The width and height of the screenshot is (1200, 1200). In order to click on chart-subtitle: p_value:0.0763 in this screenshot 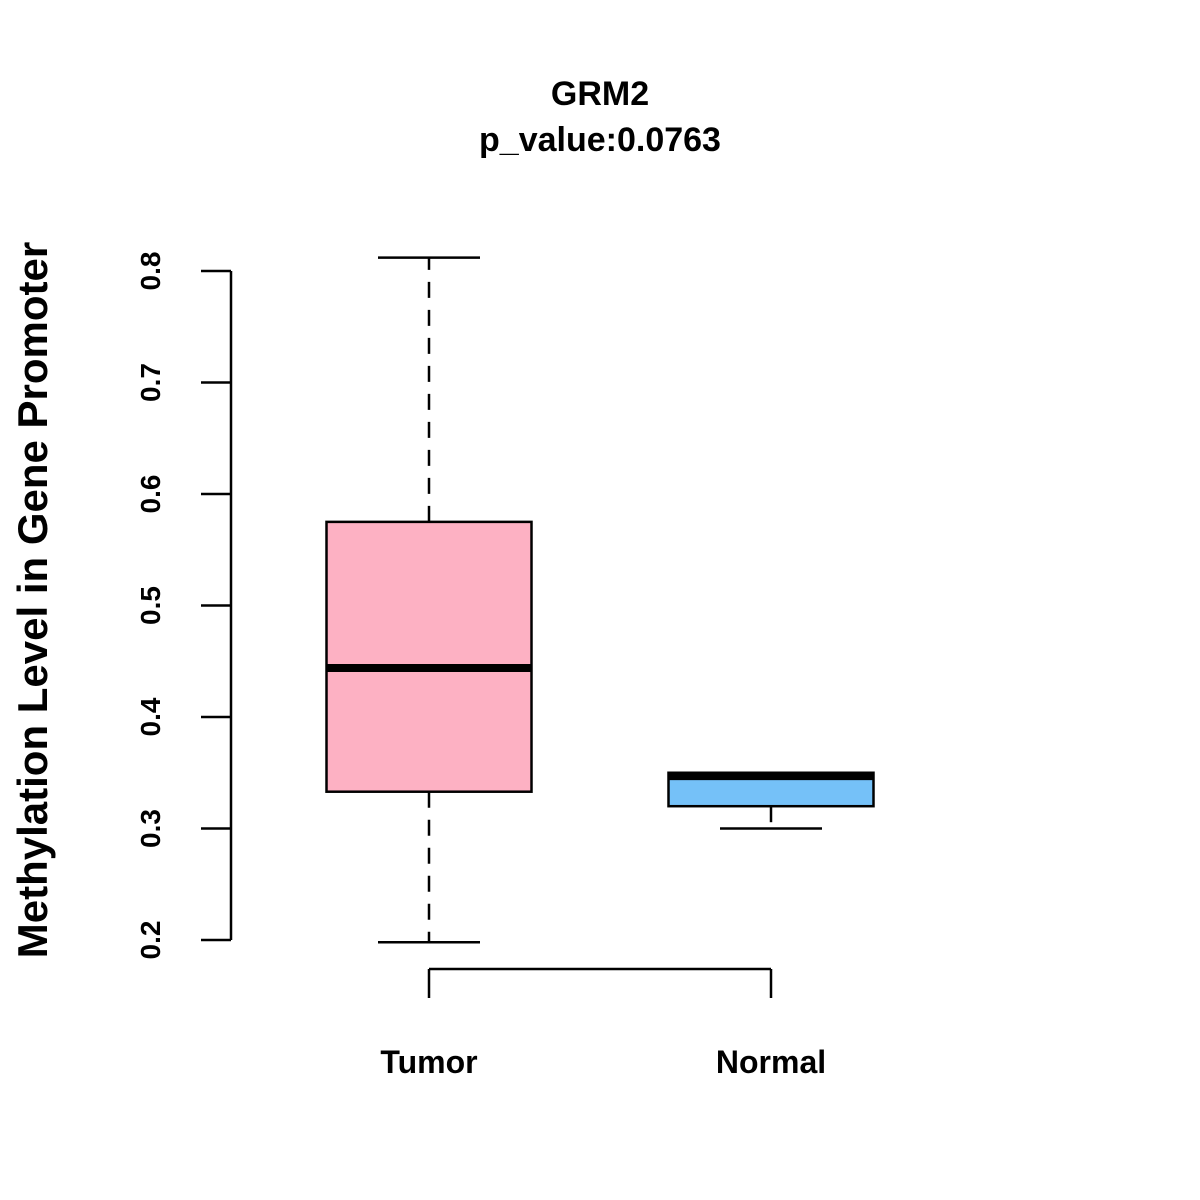, I will do `click(600, 140)`.